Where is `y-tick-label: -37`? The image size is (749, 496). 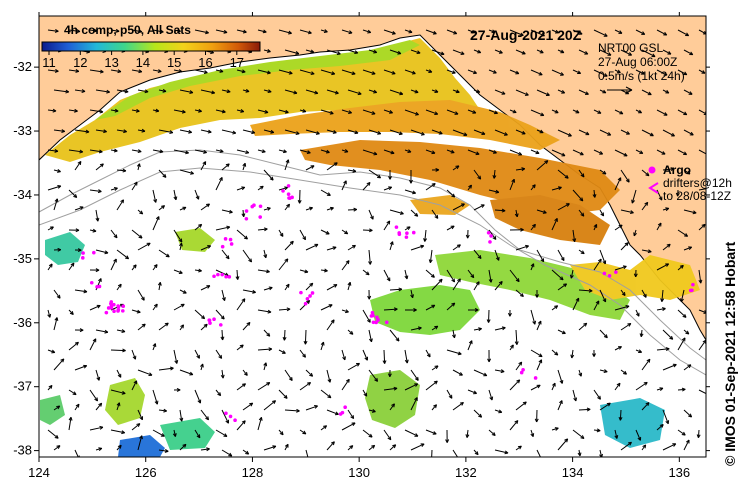 y-tick-label: -37 is located at coordinates (22, 386).